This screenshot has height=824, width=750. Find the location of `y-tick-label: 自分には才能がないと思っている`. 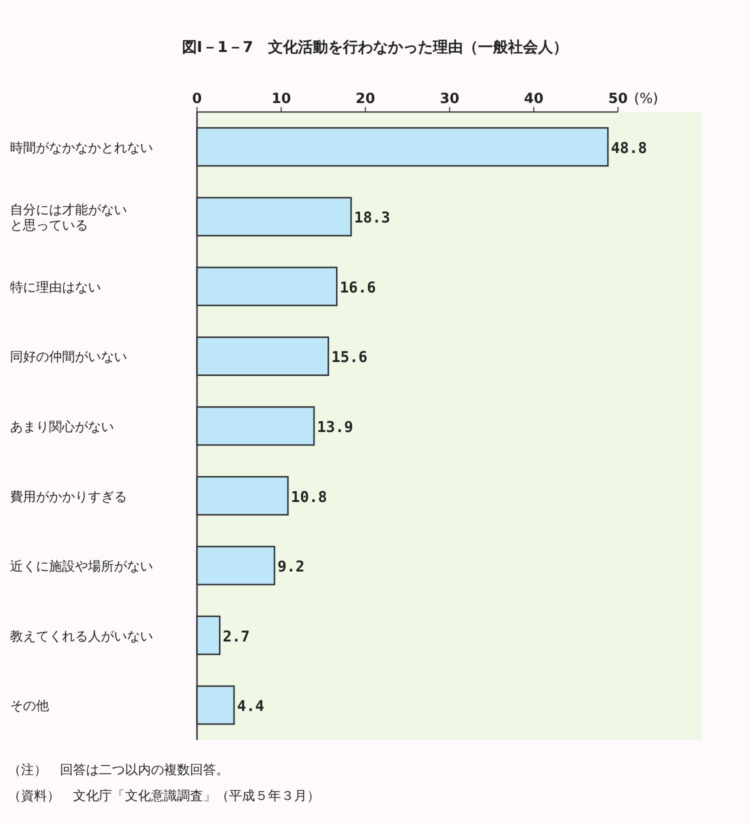

y-tick-label: 自分には才能がないと思っている is located at coordinates (68, 218).